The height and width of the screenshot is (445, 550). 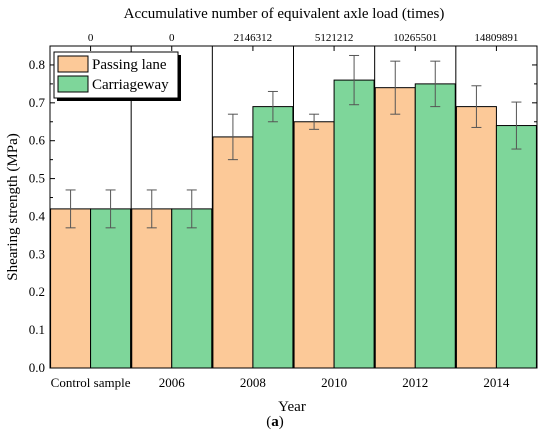 What do you see at coordinates (13, 206) in the screenshot?
I see `y-axis-label: Shearing strength (MPa)` at bounding box center [13, 206].